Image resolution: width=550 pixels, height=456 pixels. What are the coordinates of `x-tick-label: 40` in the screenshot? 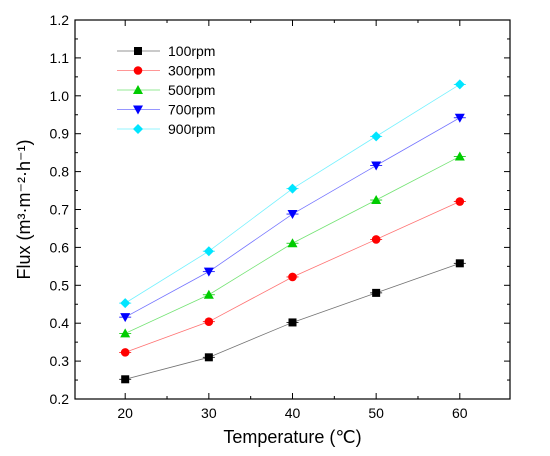 It's located at (293, 413).